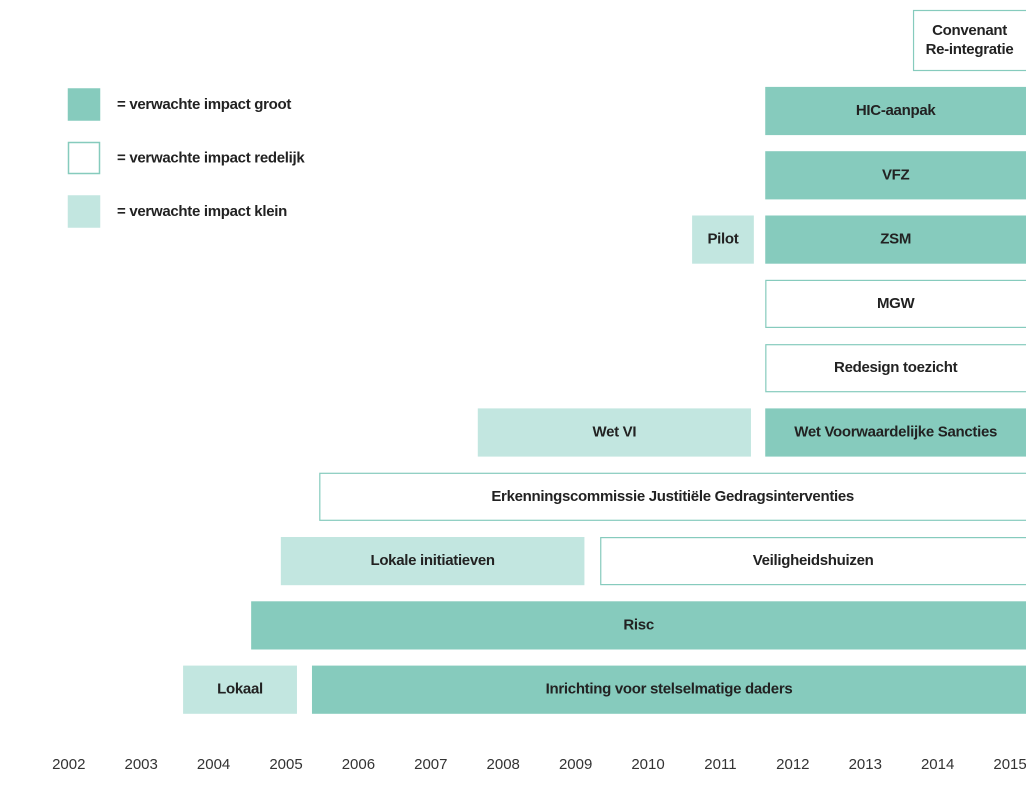 This screenshot has height=785, width=1026. Describe the element at coordinates (285, 764) in the screenshot. I see `x-tick-label: 2005` at that location.